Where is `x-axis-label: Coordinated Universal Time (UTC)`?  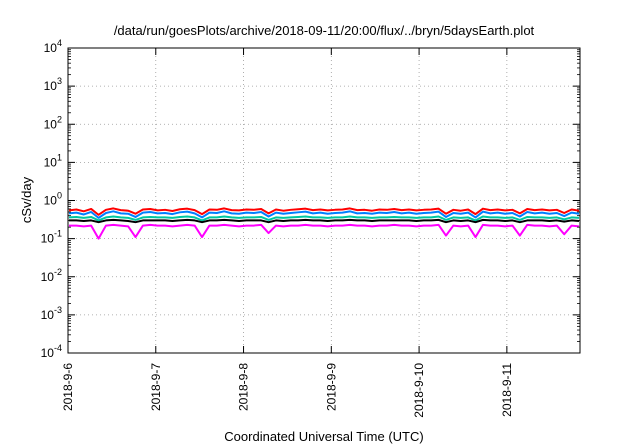 x-axis-label: Coordinated Universal Time (UTC) is located at coordinates (323, 436).